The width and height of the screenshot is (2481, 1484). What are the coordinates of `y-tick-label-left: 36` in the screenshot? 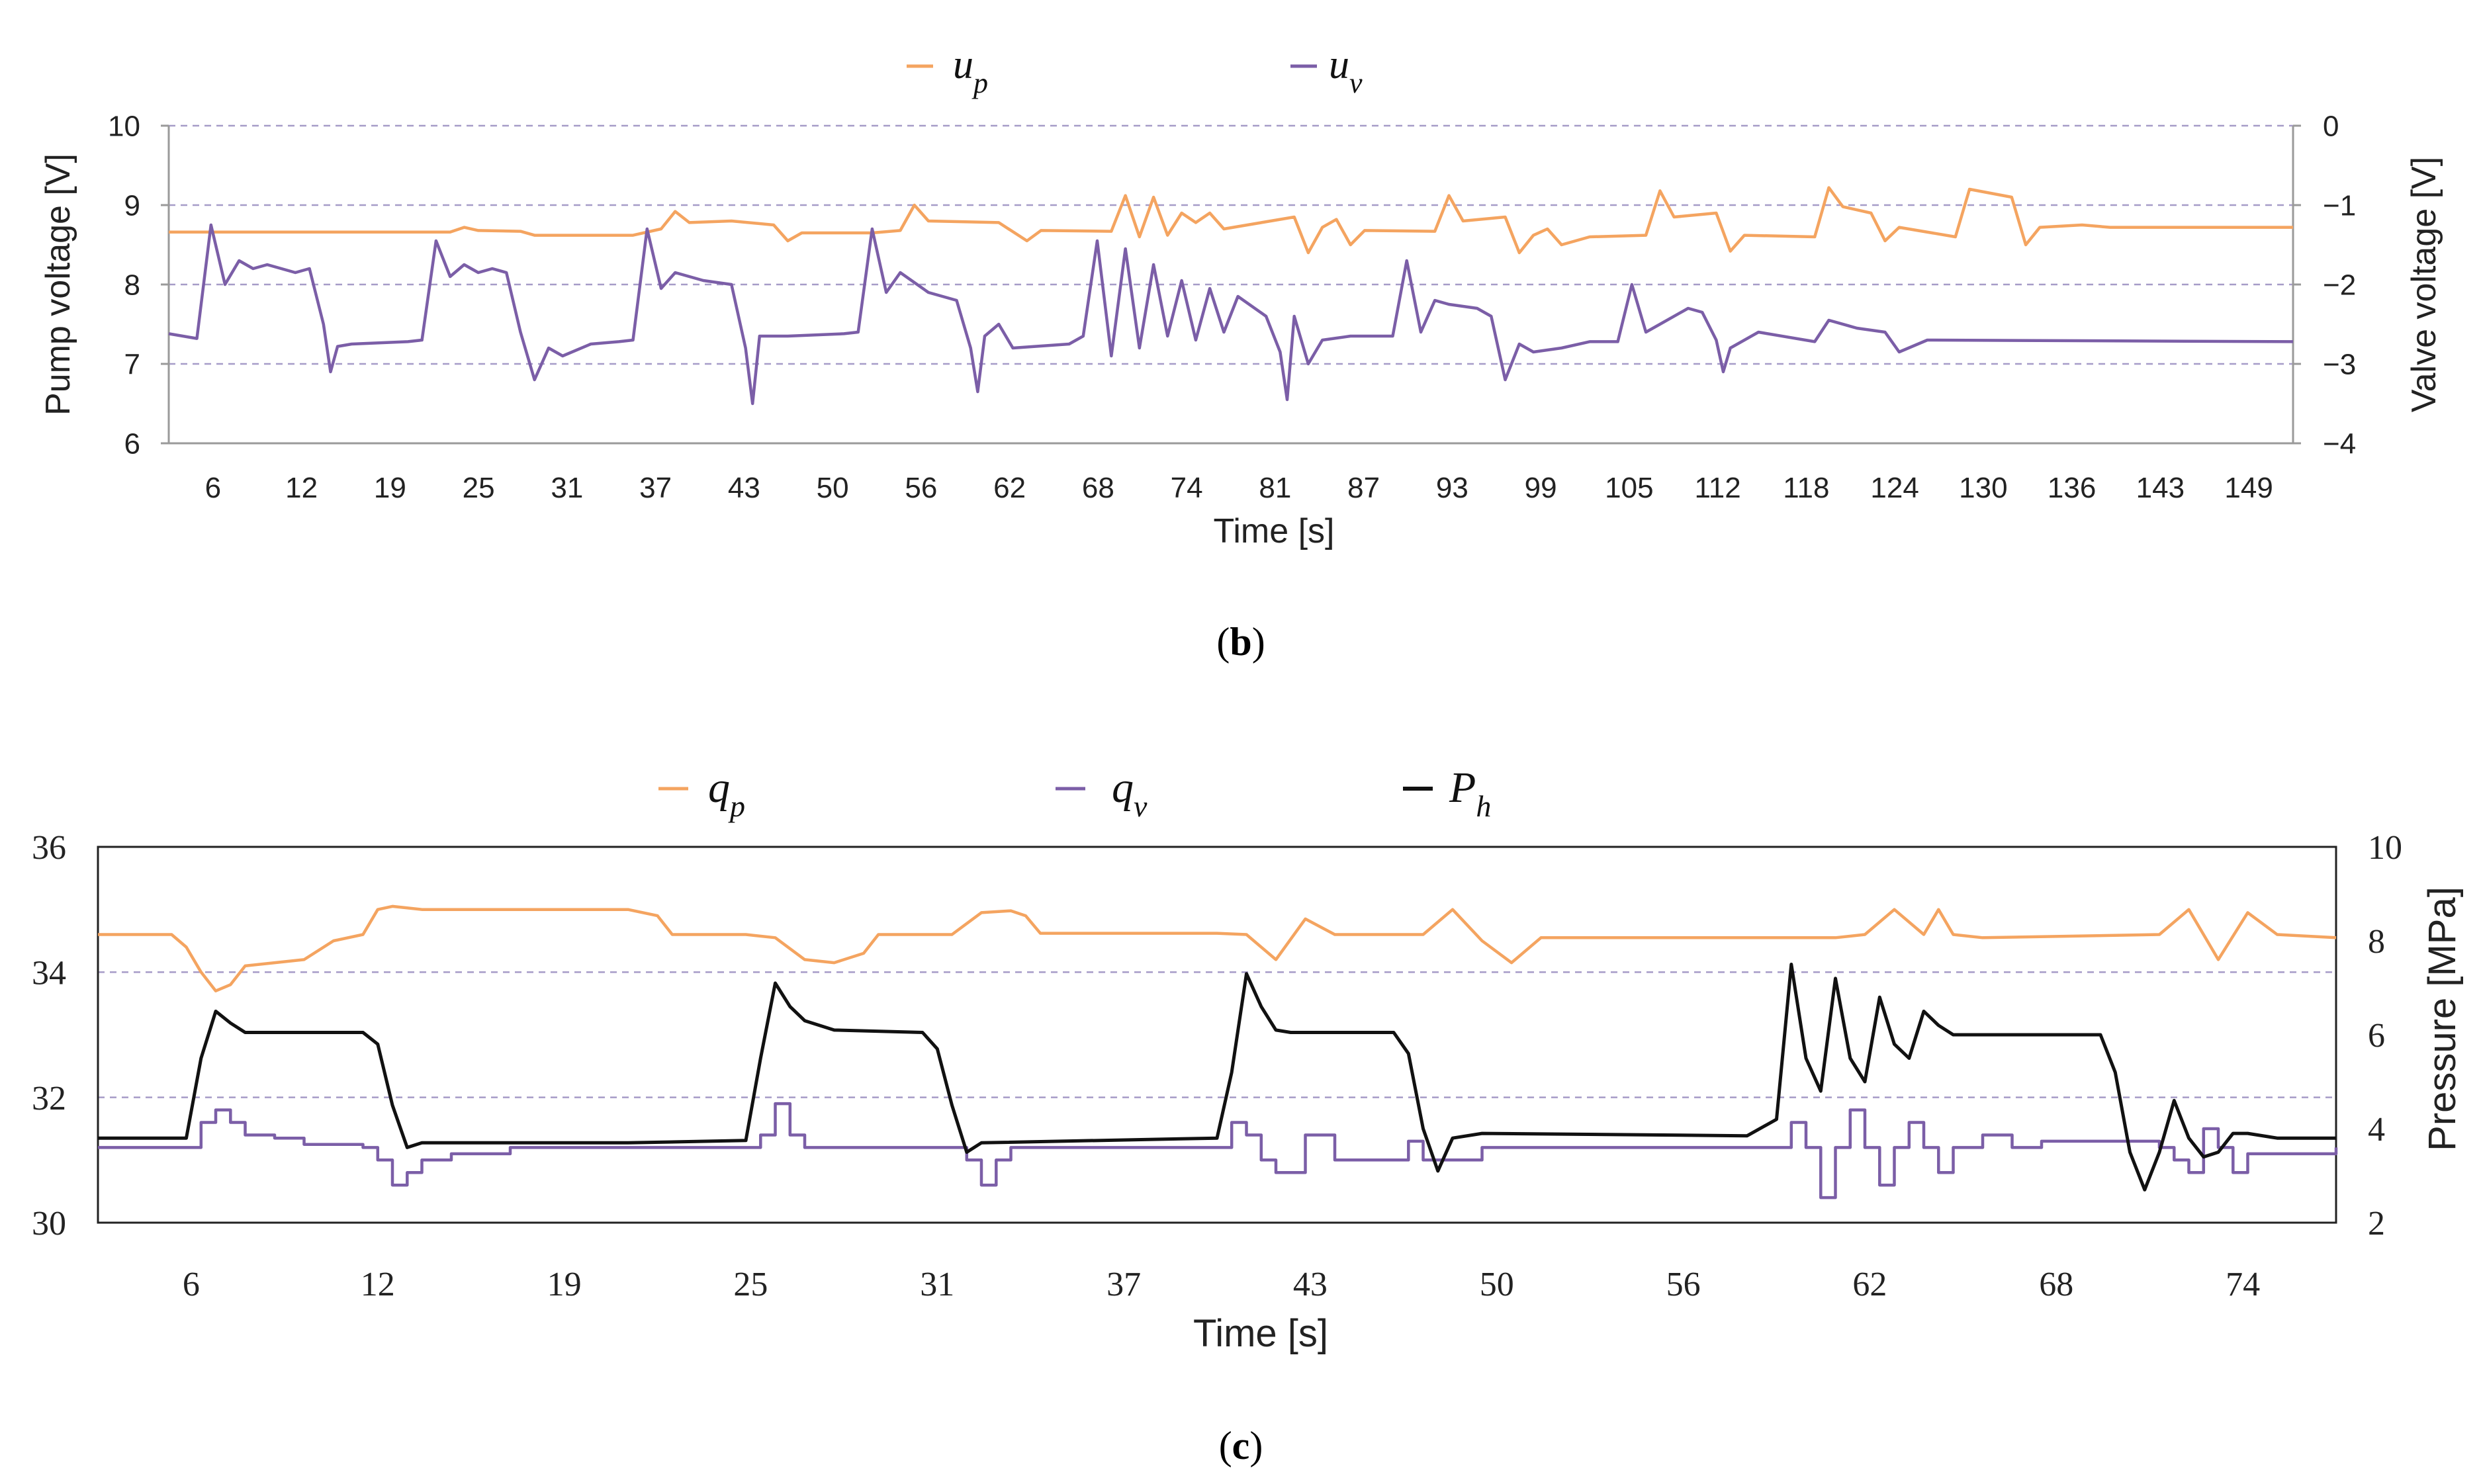 It's located at (49, 848).